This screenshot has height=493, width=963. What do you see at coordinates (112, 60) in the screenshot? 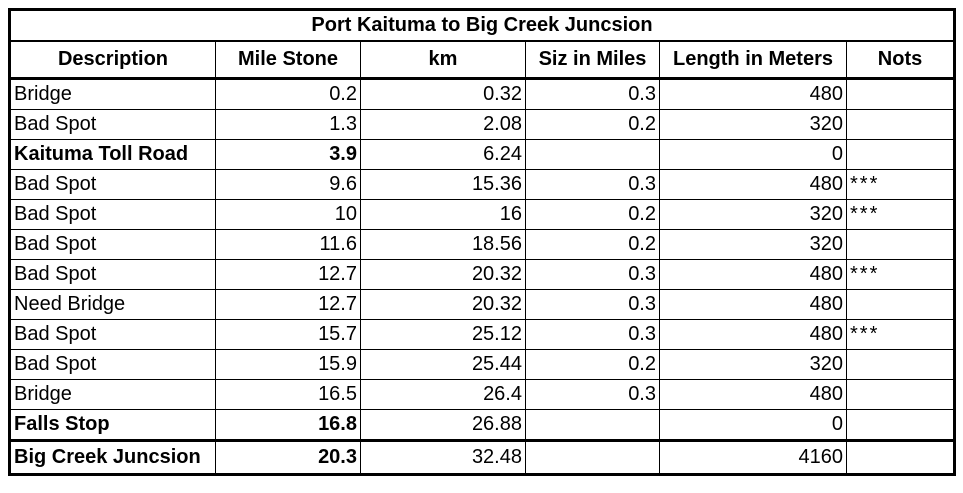
I see `column-header: Description` at bounding box center [112, 60].